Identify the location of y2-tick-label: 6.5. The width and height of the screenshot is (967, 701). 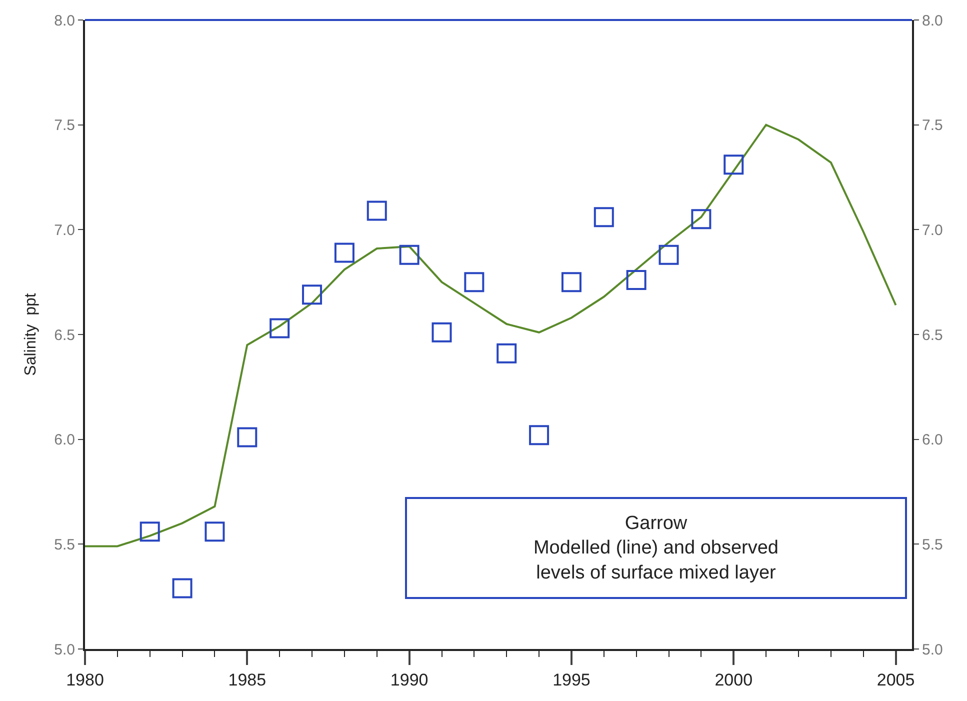
(932, 335).